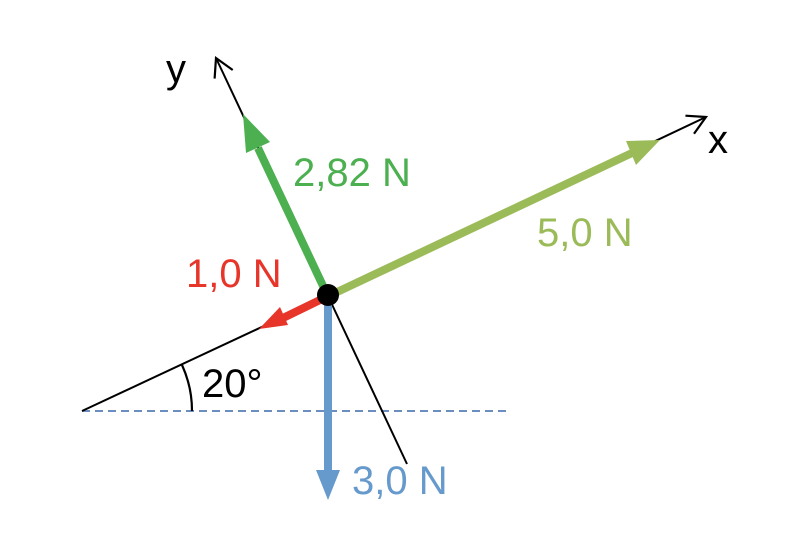 The height and width of the screenshot is (548, 794). I want to click on force-arrow-olive-shaft, so click(483, 223).